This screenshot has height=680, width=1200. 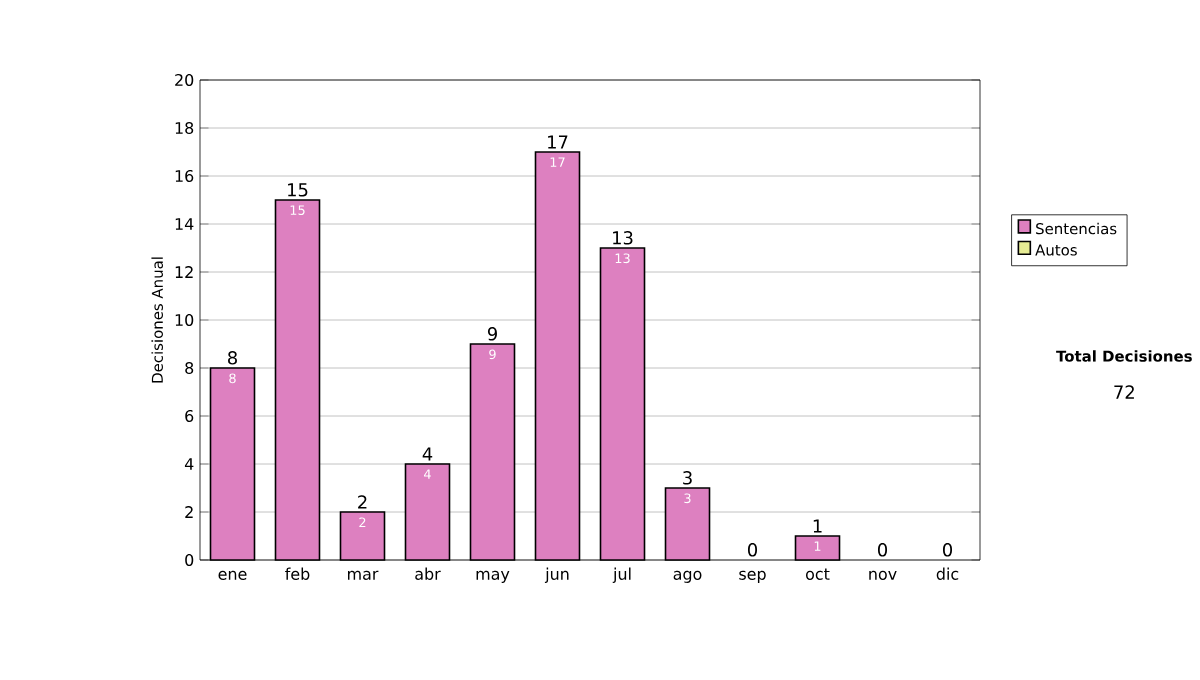 I want to click on total-label: 2, so click(x=362, y=502).